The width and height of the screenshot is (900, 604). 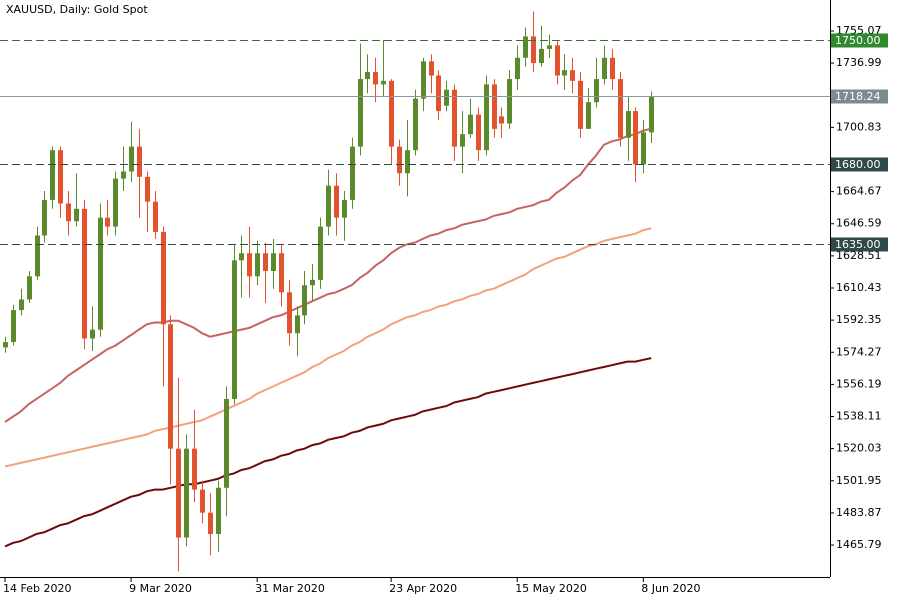 What do you see at coordinates (859, 512) in the screenshot?
I see `y-tick-label: 1483.87` at bounding box center [859, 512].